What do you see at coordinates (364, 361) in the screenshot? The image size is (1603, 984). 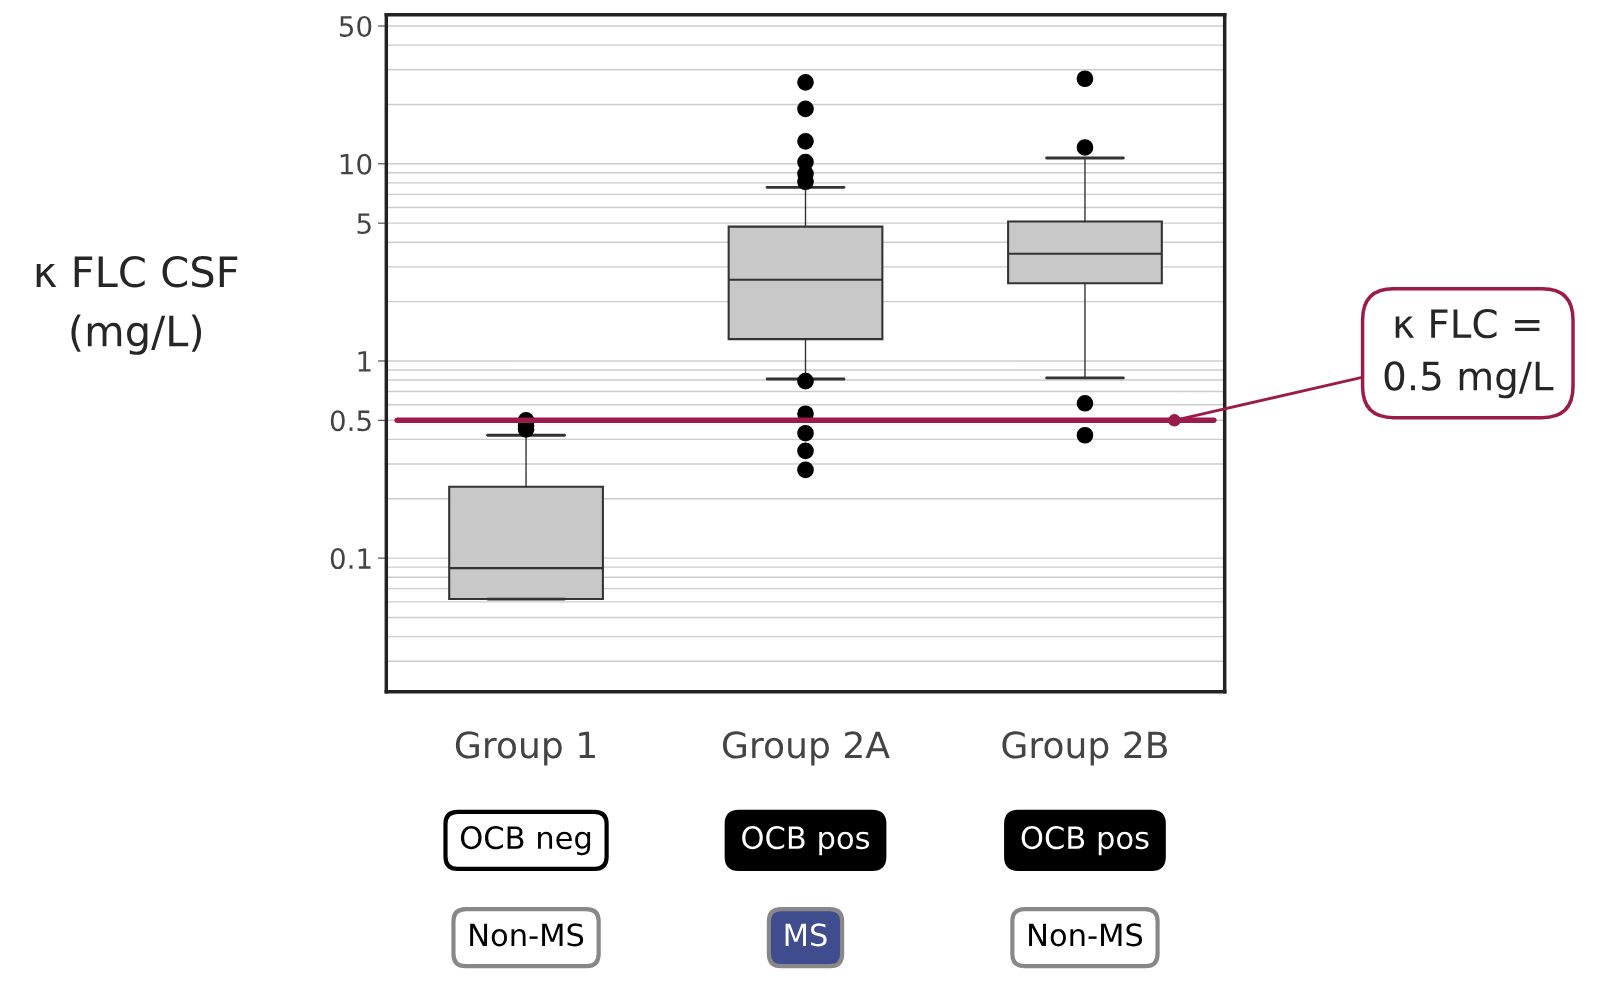 I see `y-tick-label: 1` at bounding box center [364, 361].